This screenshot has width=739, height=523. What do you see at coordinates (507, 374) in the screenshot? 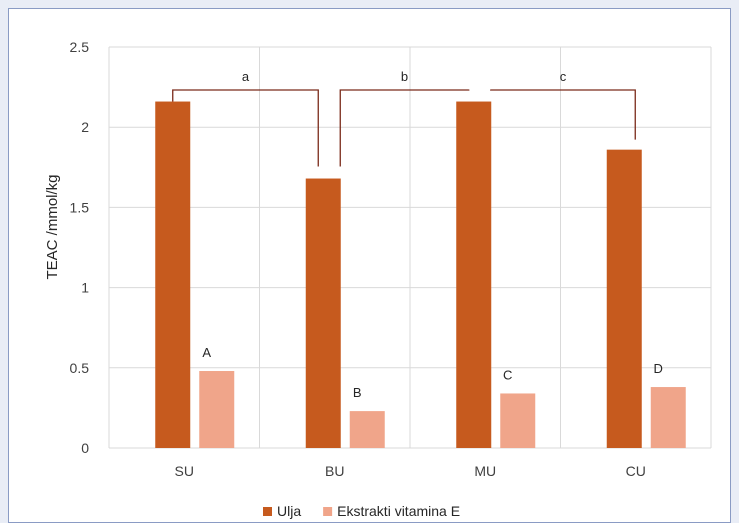
I see `bar-annotation: C` at bounding box center [507, 374].